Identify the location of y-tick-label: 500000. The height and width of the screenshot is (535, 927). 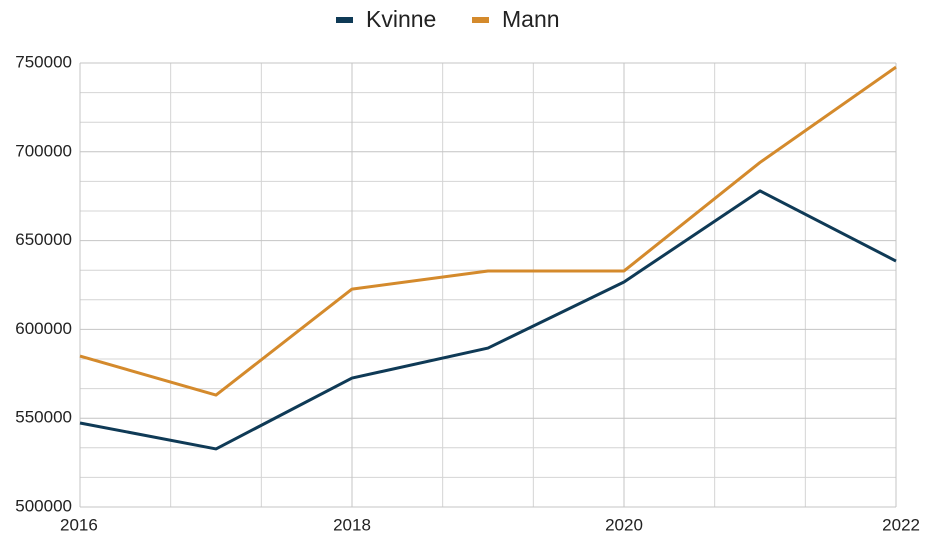
(43, 505).